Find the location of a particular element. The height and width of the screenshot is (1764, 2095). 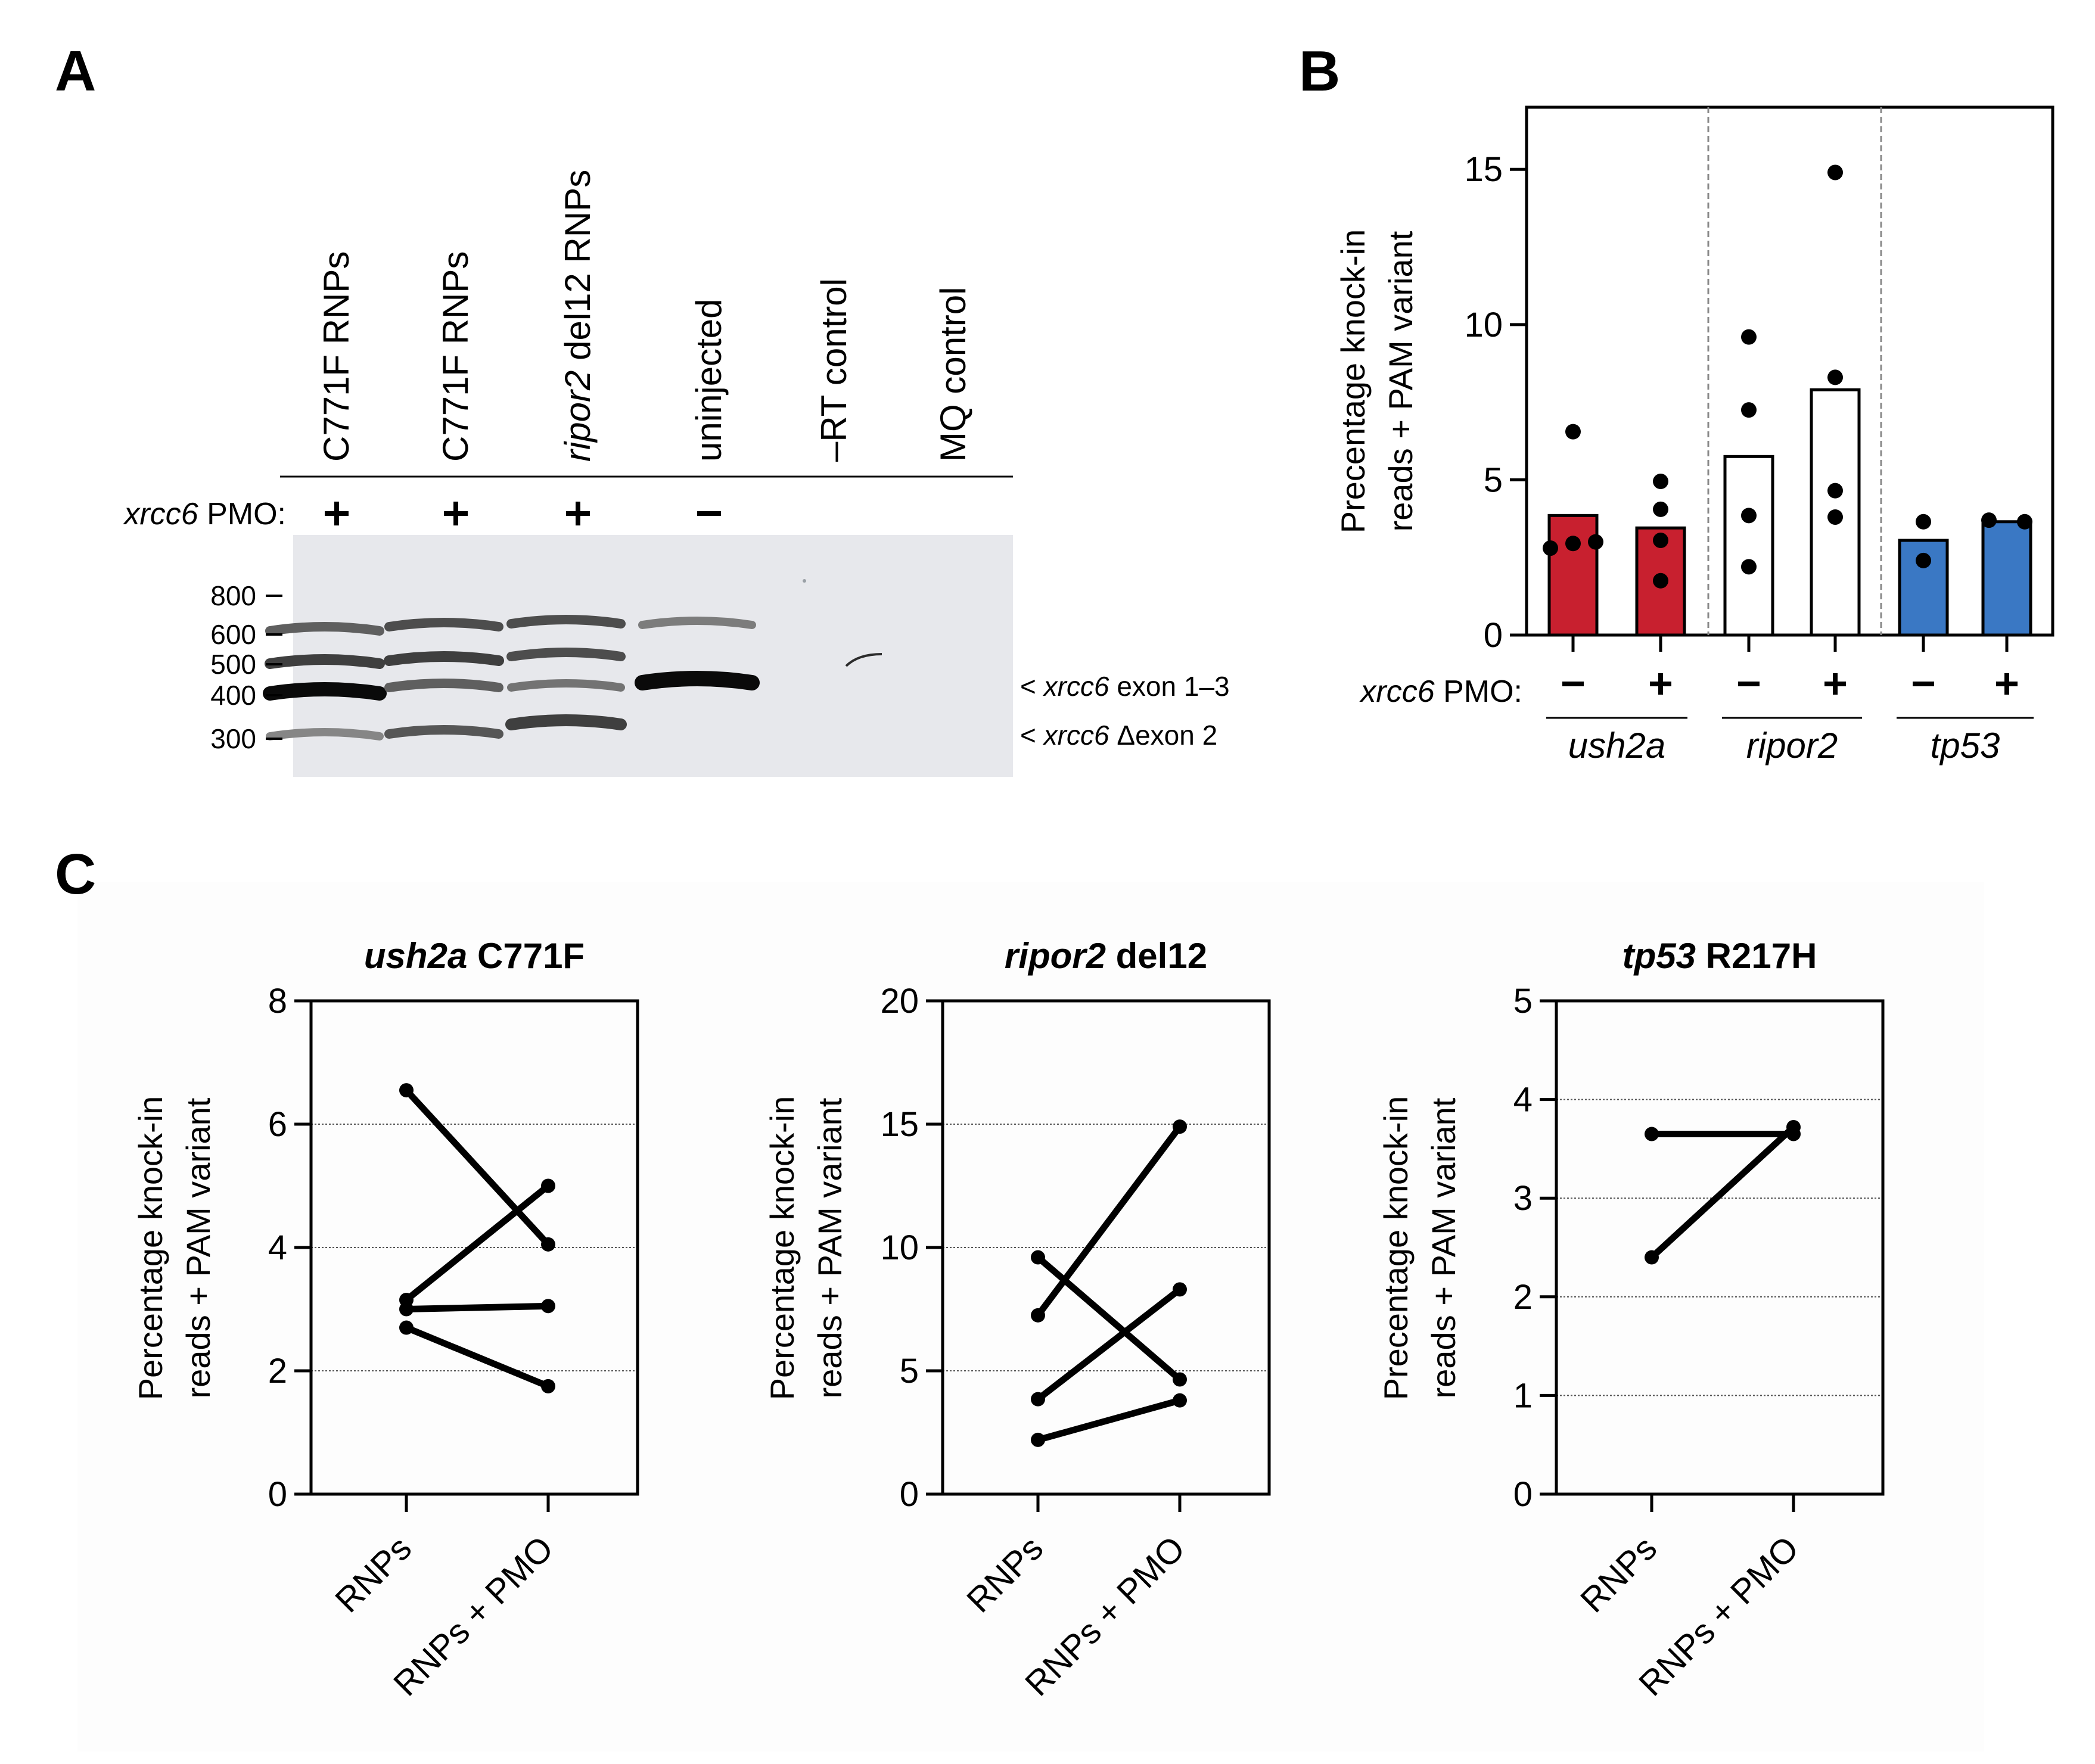

panel-c-ytick-label: 6 is located at coordinates (277, 1124).